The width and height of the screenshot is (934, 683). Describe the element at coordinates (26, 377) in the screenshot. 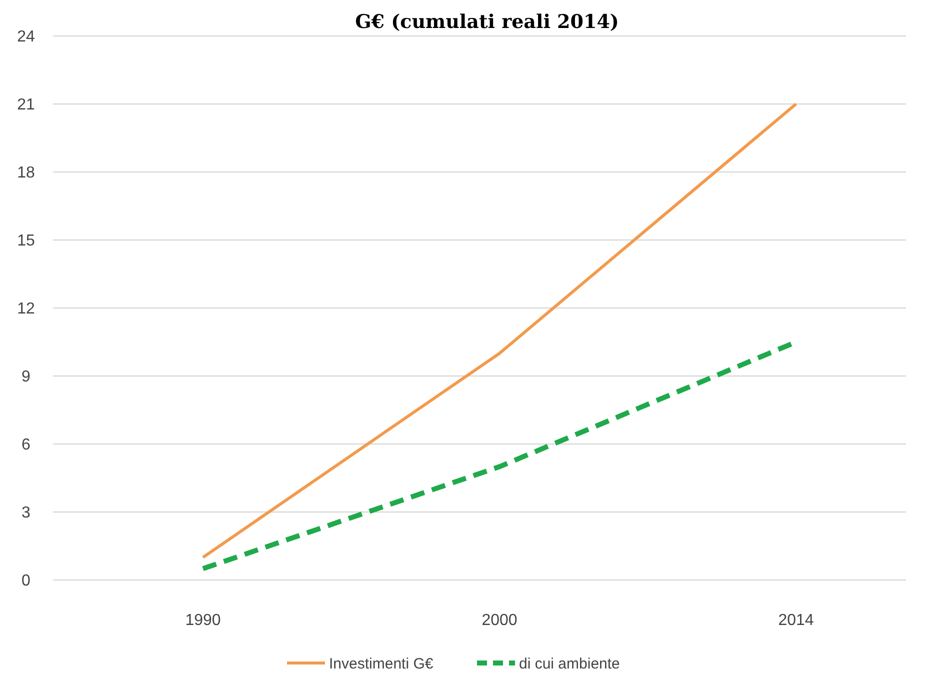

I see `y-tick-label: 9` at that location.